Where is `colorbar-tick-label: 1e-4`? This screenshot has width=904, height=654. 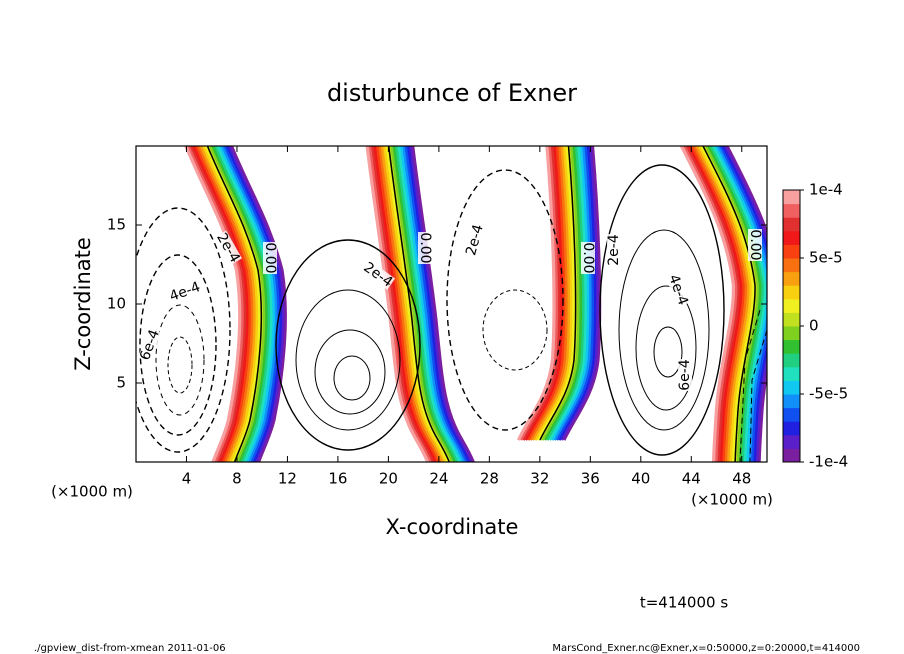 colorbar-tick-label: 1e-4 is located at coordinates (826, 190).